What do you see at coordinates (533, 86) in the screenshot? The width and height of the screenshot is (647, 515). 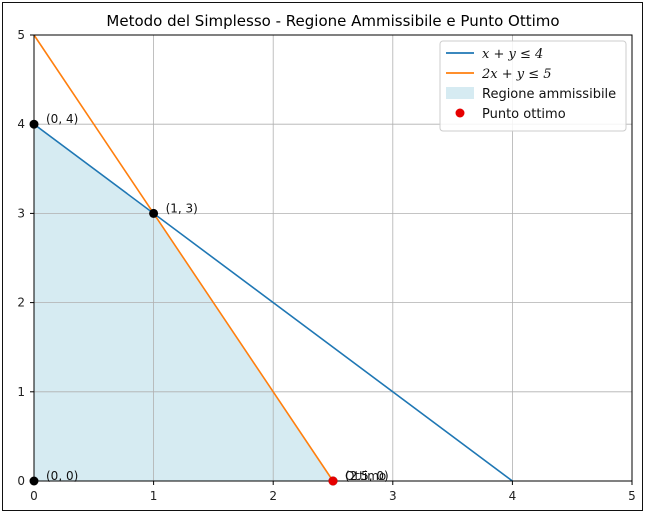 I see `legend-box` at bounding box center [533, 86].